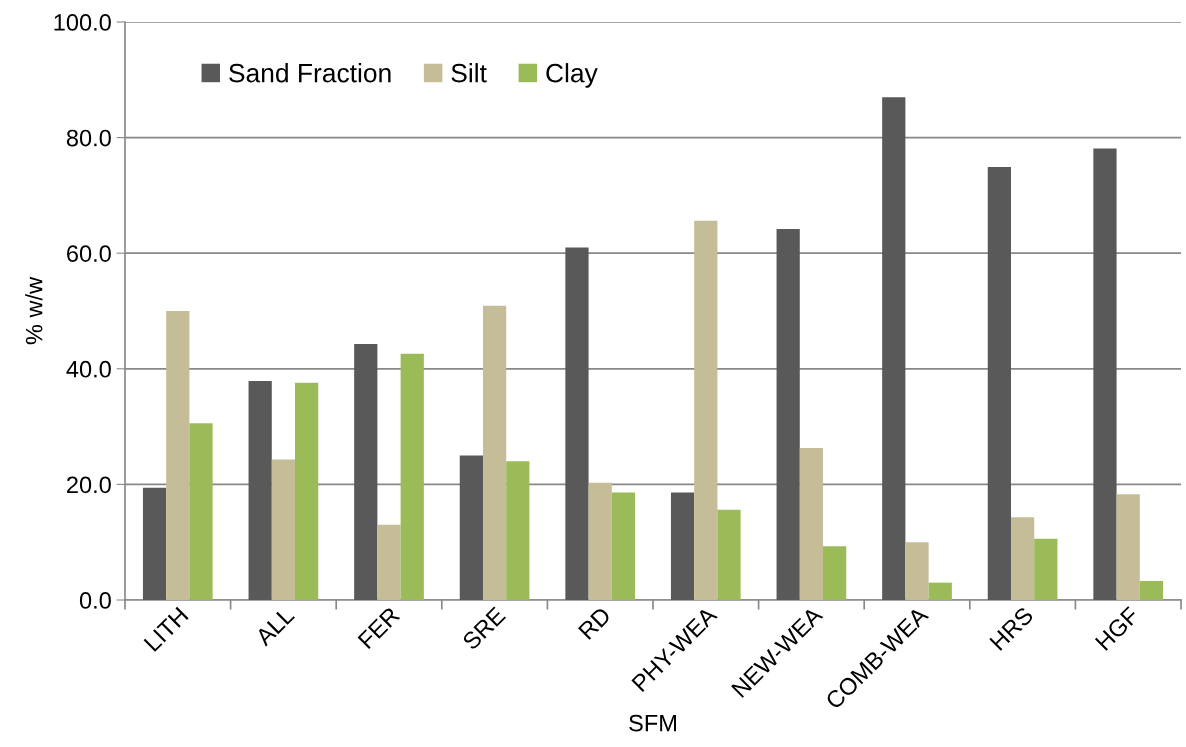 The width and height of the screenshot is (1186, 747). Describe the element at coordinates (89, 485) in the screenshot. I see `y-tick-label: 20.0` at that location.